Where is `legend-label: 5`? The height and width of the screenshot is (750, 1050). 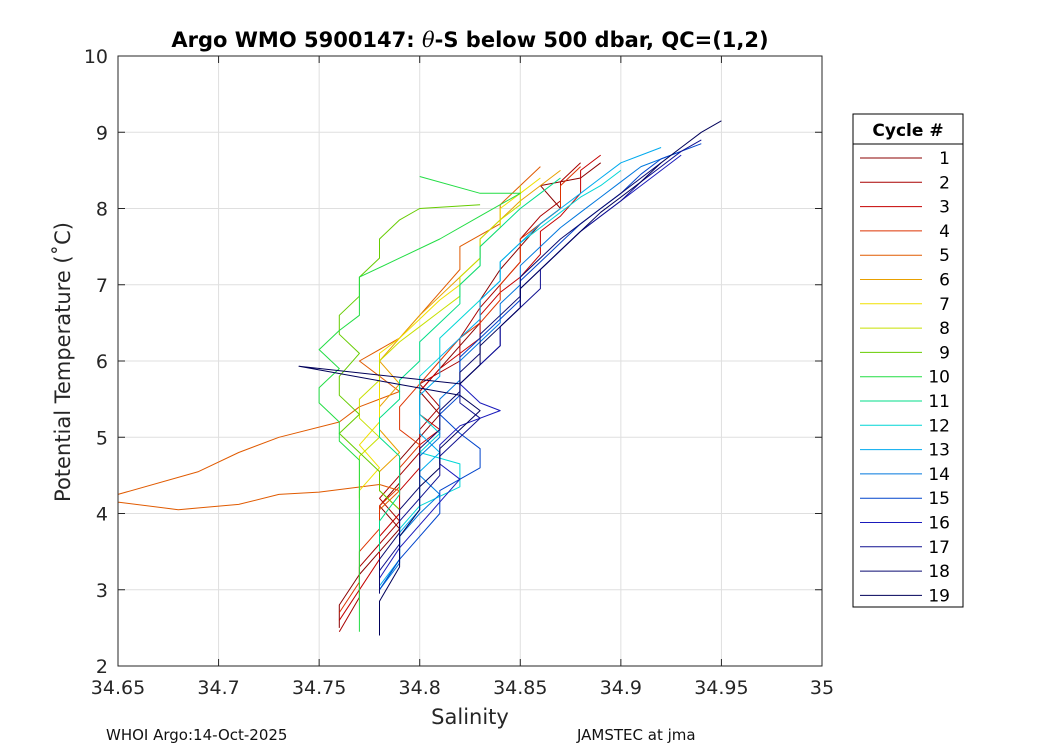 legend-label: 5 is located at coordinates (944, 256).